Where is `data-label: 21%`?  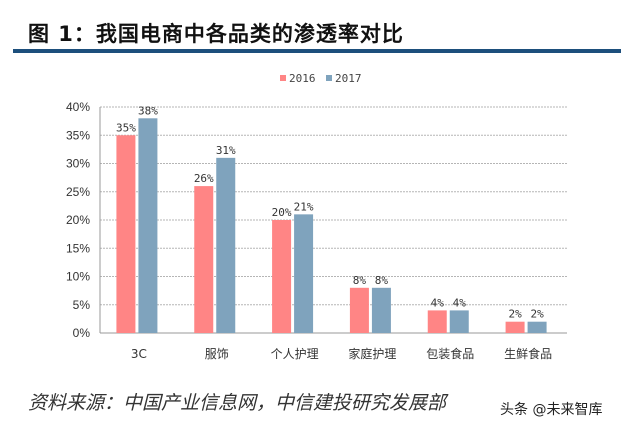
data-label: 21% is located at coordinates (304, 206).